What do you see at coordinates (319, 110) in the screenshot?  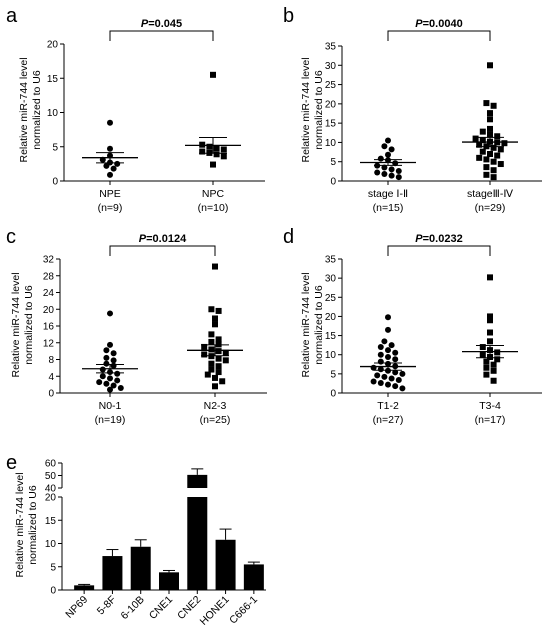 I see `panel-b-ylabel-line2: normalized to U6` at bounding box center [319, 110].